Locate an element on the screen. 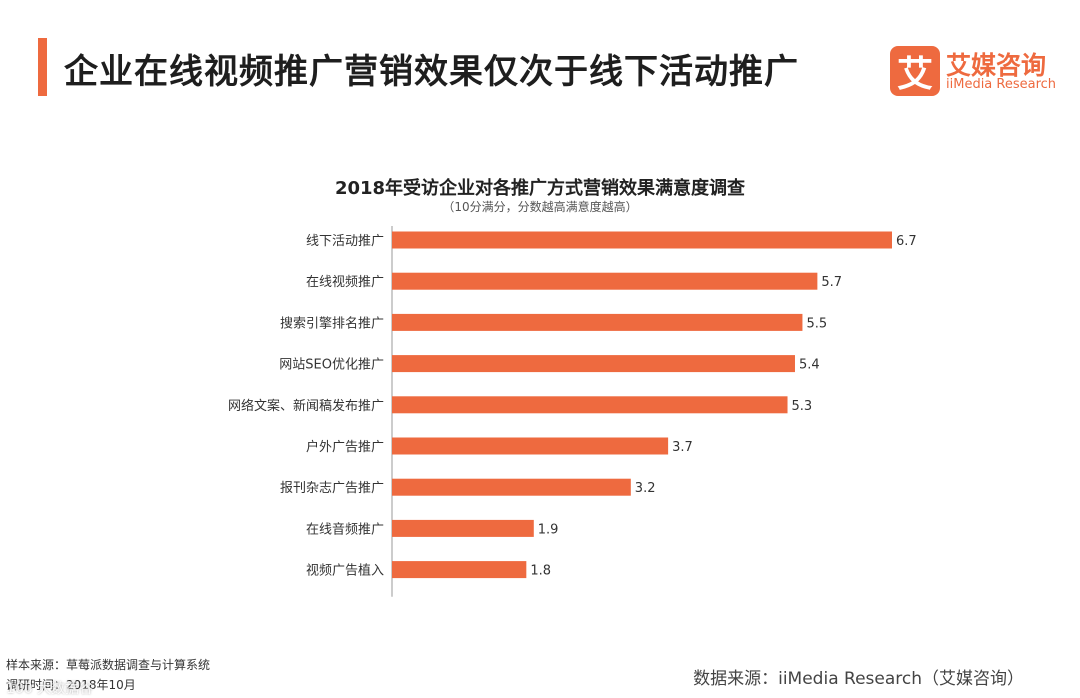  chart-title: 2018年受访企业对各推广方式营销效果满意度调查 is located at coordinates (540, 188).